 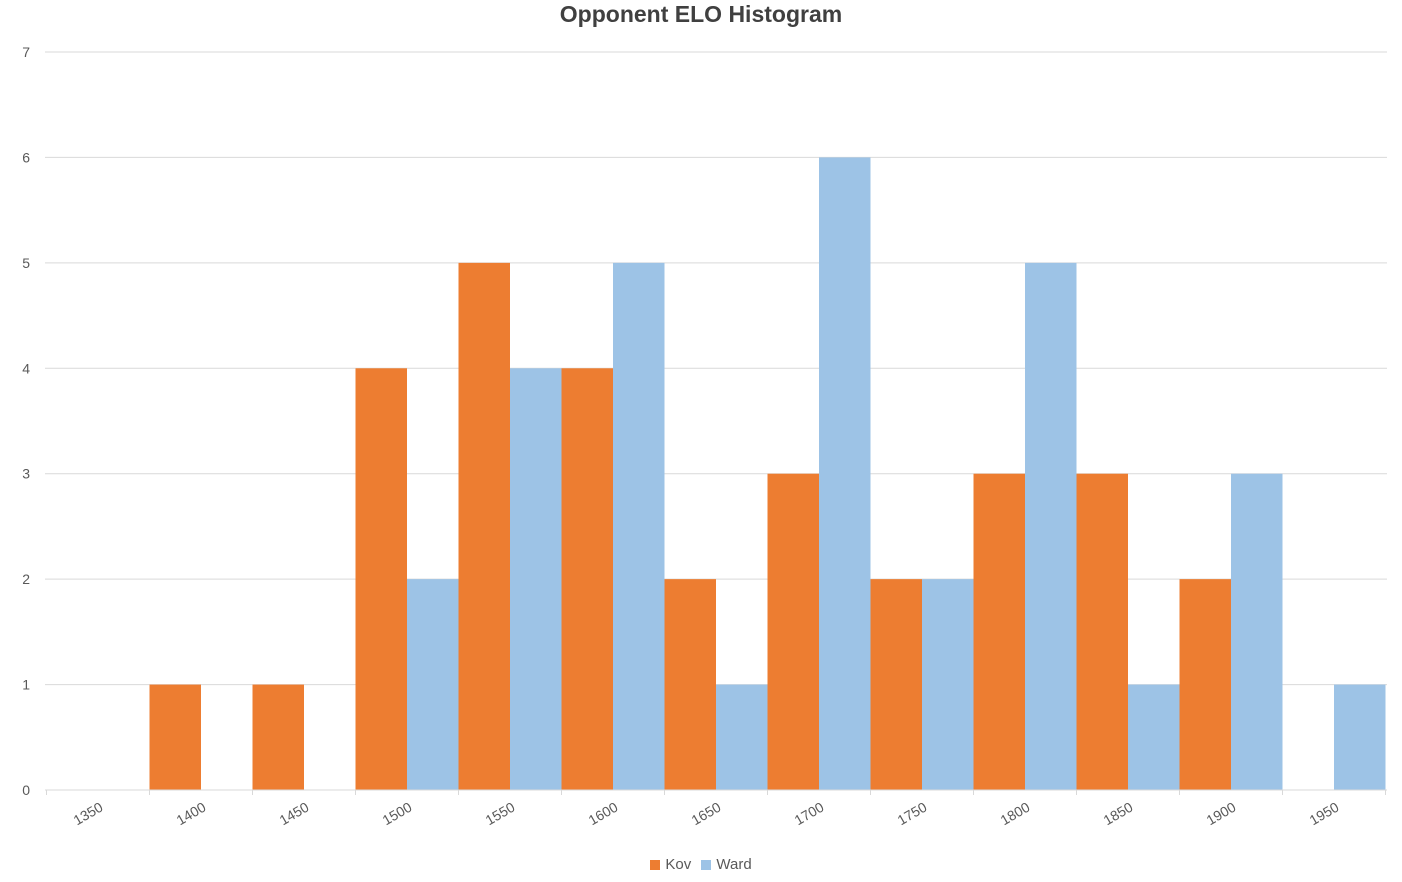 I want to click on y-tick-label: 2, so click(x=26, y=579).